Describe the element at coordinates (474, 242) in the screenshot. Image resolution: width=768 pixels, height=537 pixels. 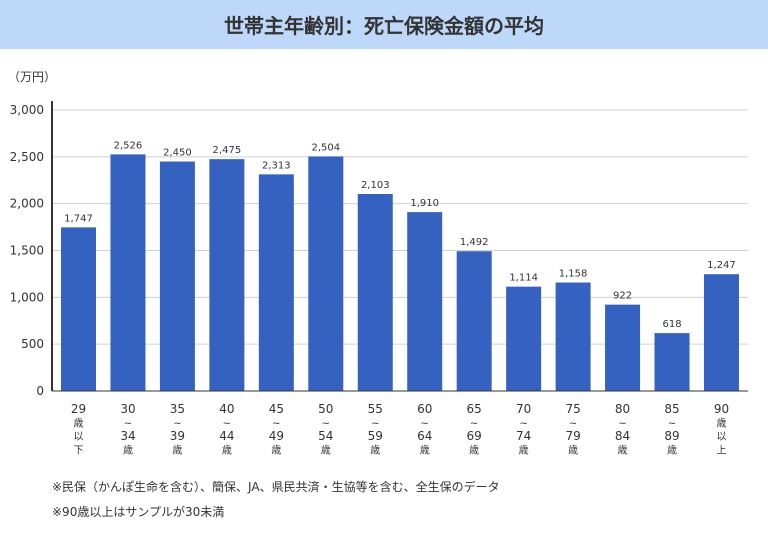
I see `data-label: 1,492` at that location.